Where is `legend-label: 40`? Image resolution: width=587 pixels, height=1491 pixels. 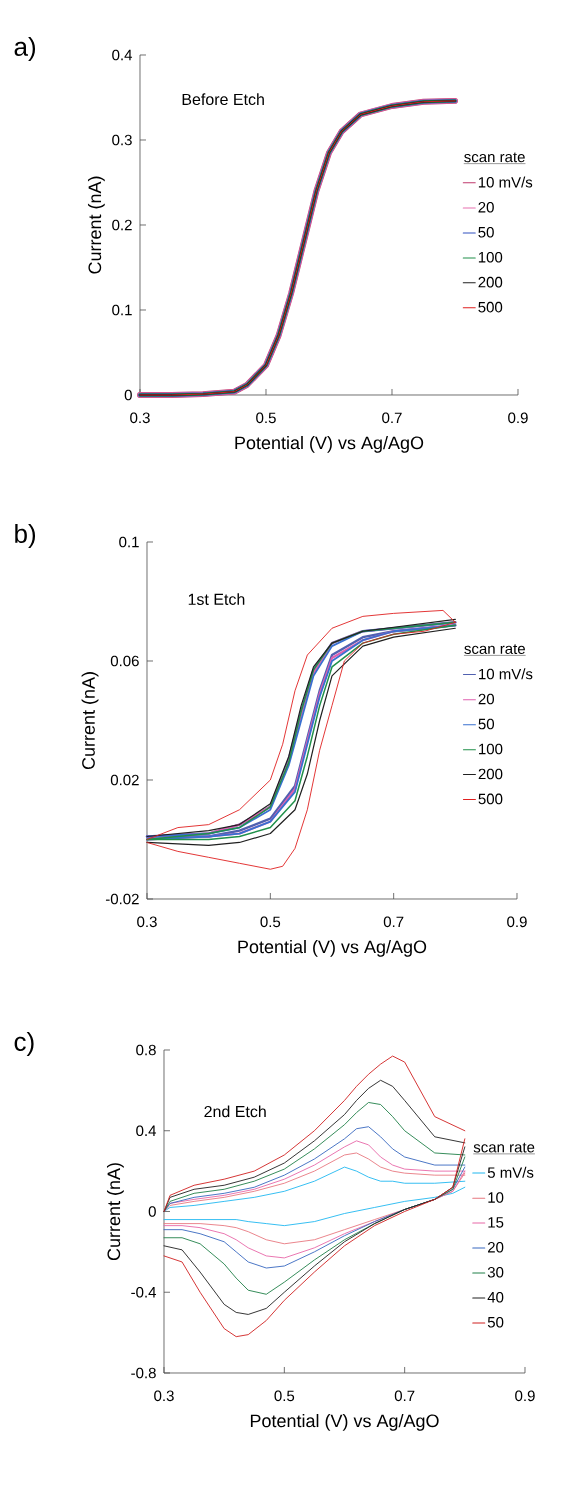
legend-label: 40 is located at coordinates (495, 1297).